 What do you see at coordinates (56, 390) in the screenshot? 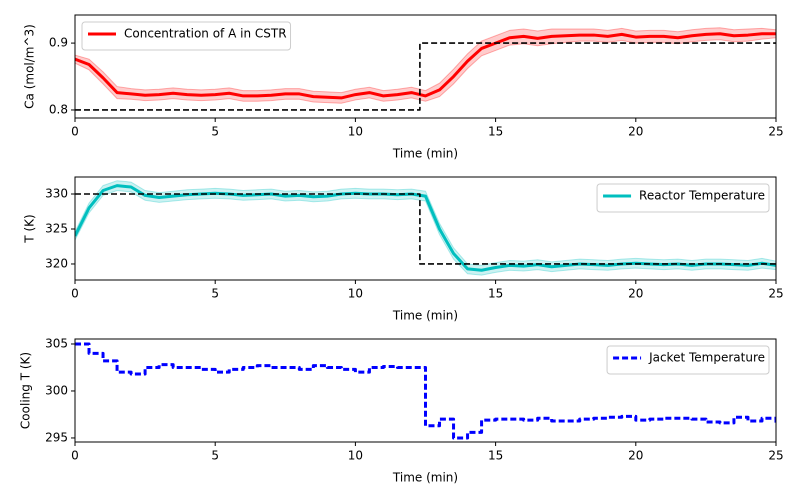
I see `y-tick-label: 300` at bounding box center [56, 390].